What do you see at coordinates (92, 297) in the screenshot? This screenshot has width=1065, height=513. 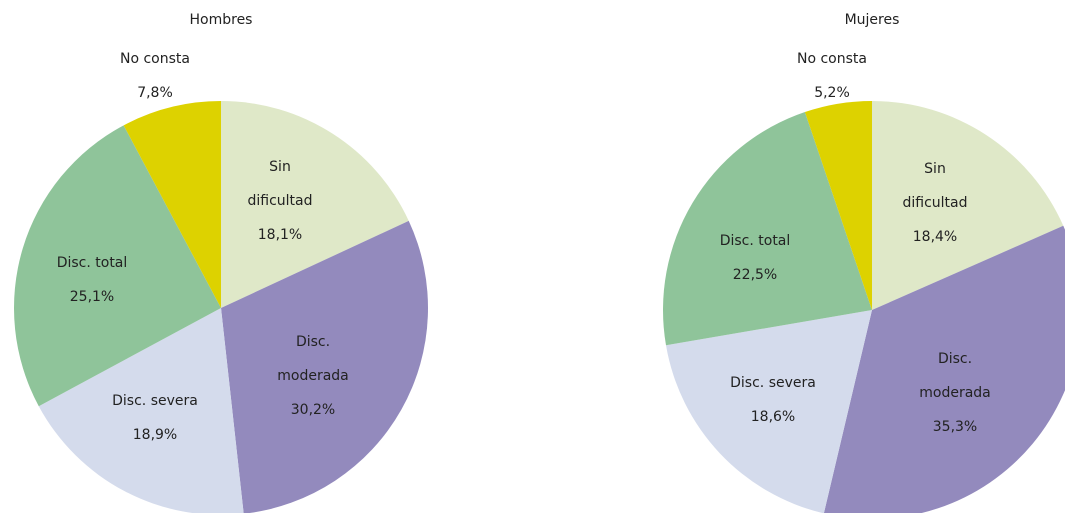 I see `value-label: 25,1%` at bounding box center [92, 297].